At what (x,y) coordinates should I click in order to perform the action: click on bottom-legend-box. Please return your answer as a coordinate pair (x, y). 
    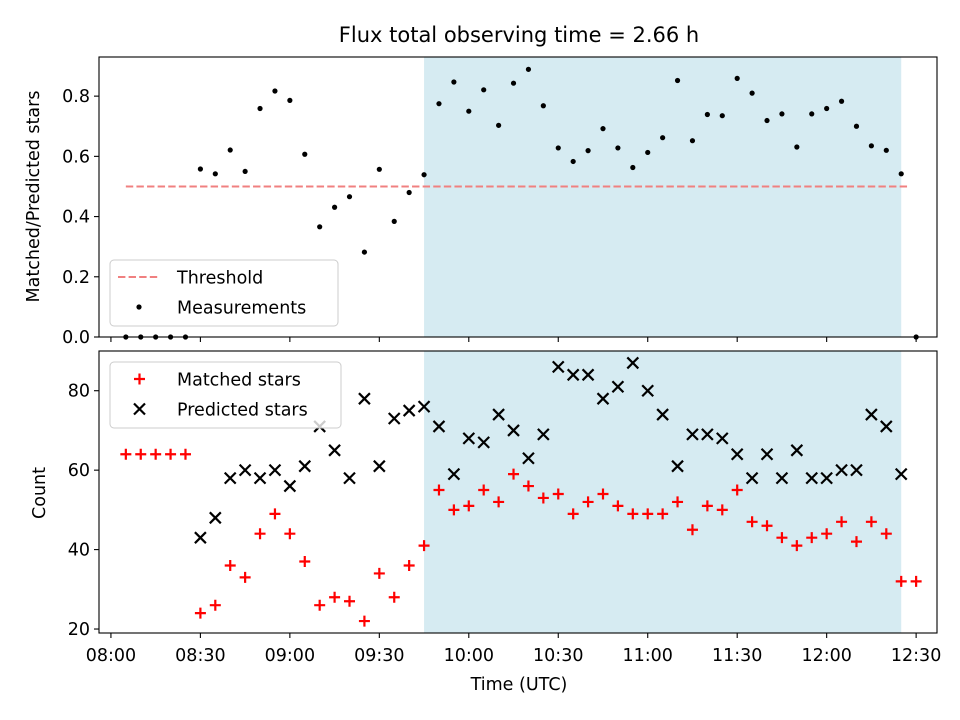
    Looking at the image, I should click on (225, 395).